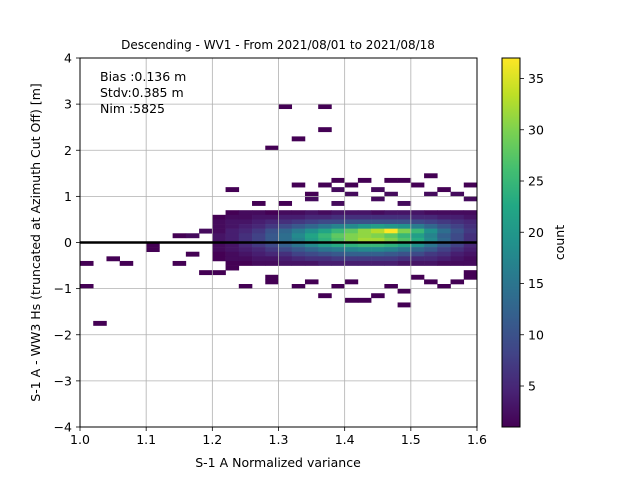 The width and height of the screenshot is (640, 480). What do you see at coordinates (146, 439) in the screenshot?
I see `x-tick-label: 1.1` at bounding box center [146, 439].